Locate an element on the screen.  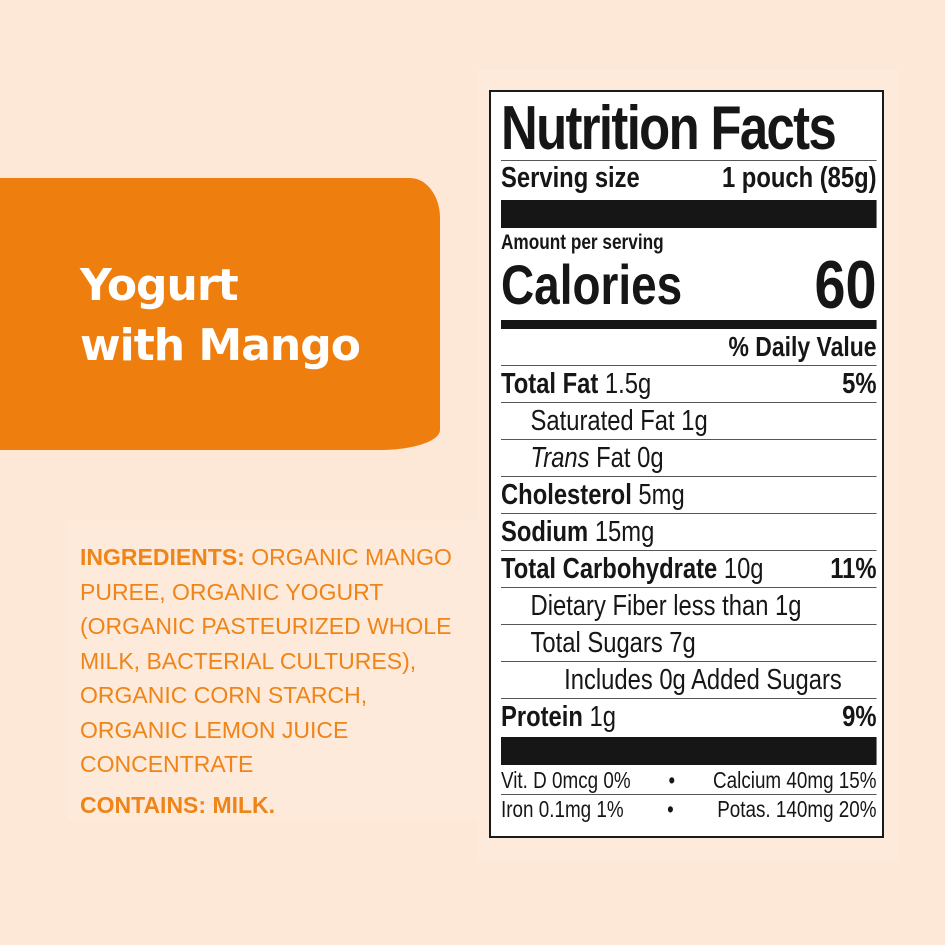
nutrient-name: Dietary Fiber less than 1g is located at coordinates (666, 606).